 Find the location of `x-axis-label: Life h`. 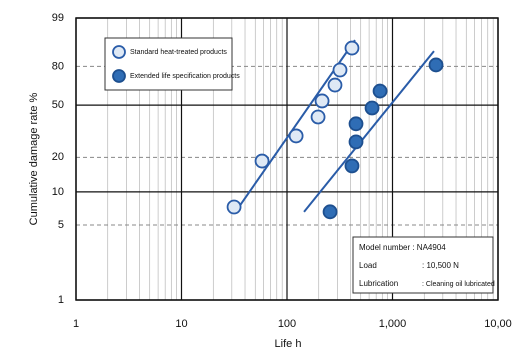

x-axis-label: Life h is located at coordinates (288, 344).